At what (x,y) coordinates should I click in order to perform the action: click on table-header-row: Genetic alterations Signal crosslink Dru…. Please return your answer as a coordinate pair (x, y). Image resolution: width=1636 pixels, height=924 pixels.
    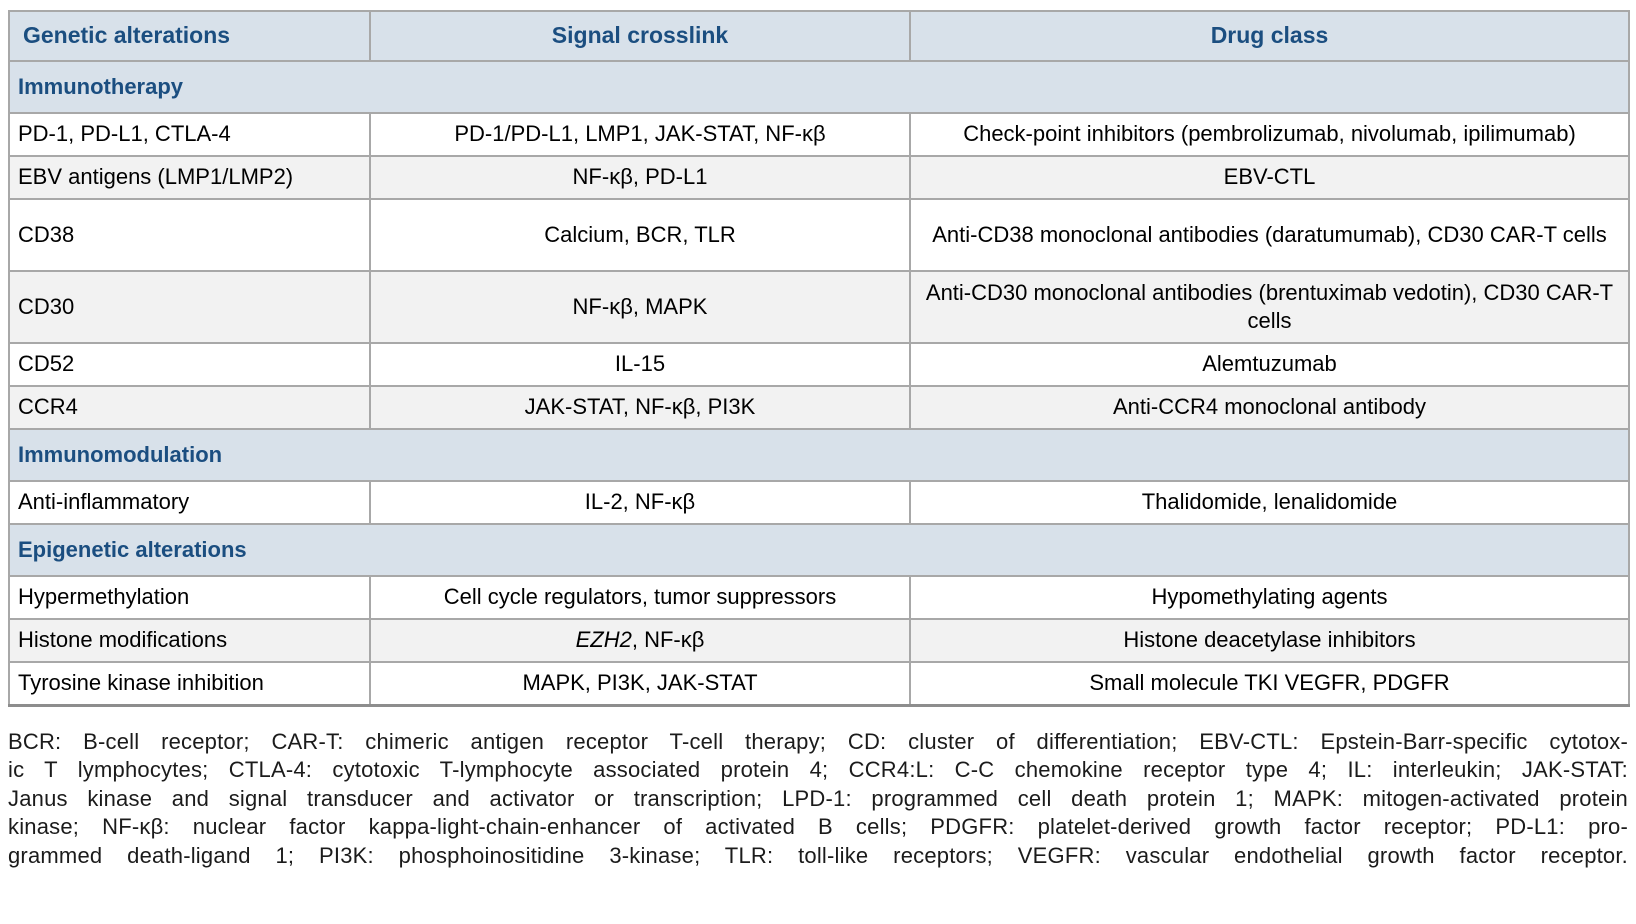
    Looking at the image, I should click on (819, 36).